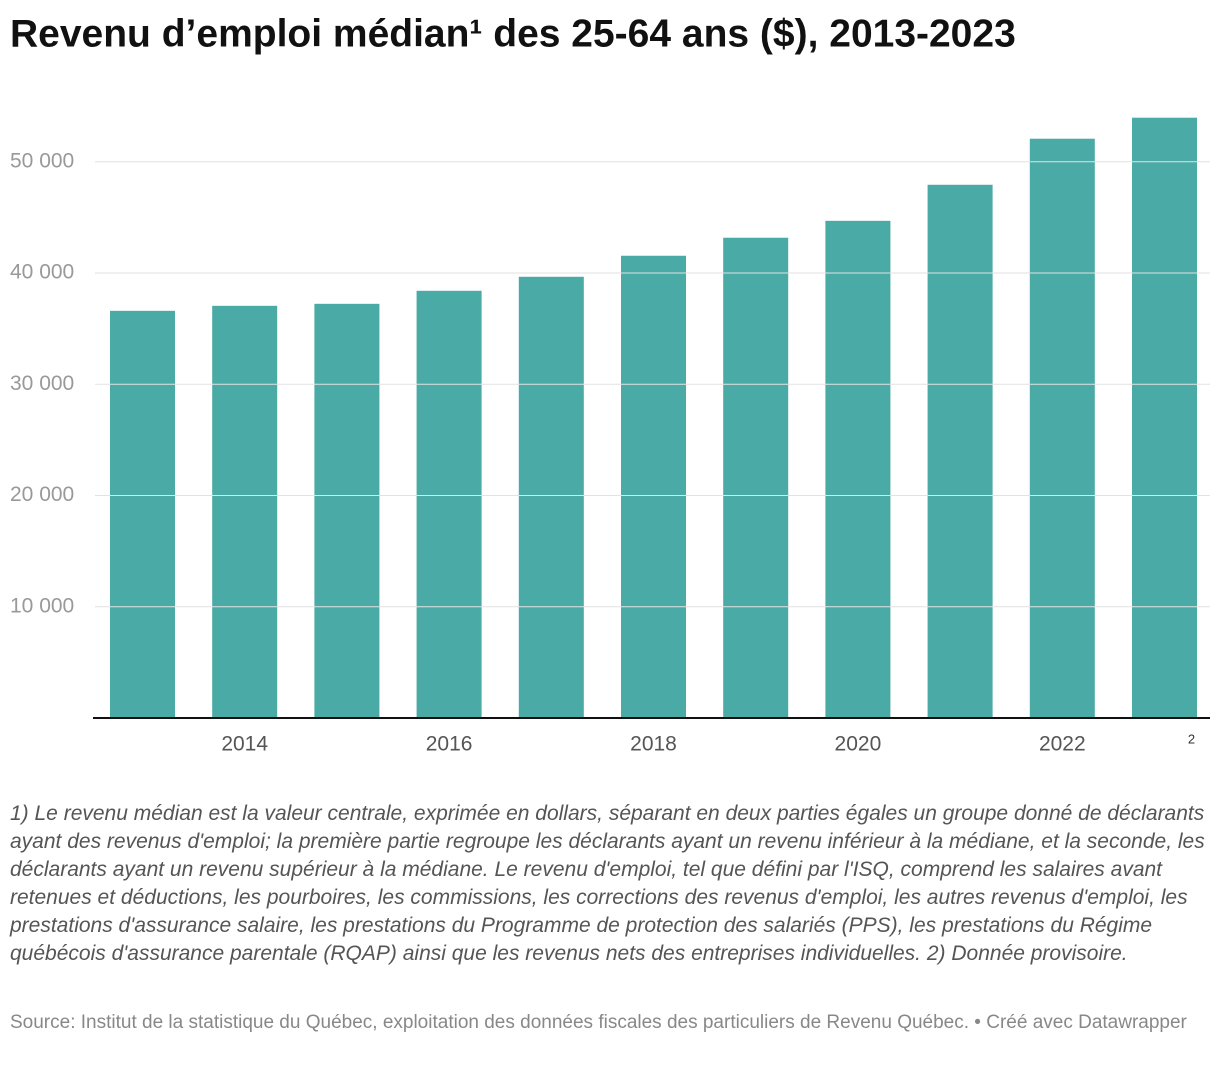 The height and width of the screenshot is (1072, 1220). I want to click on y-tick-label: 40 000, so click(42, 272).